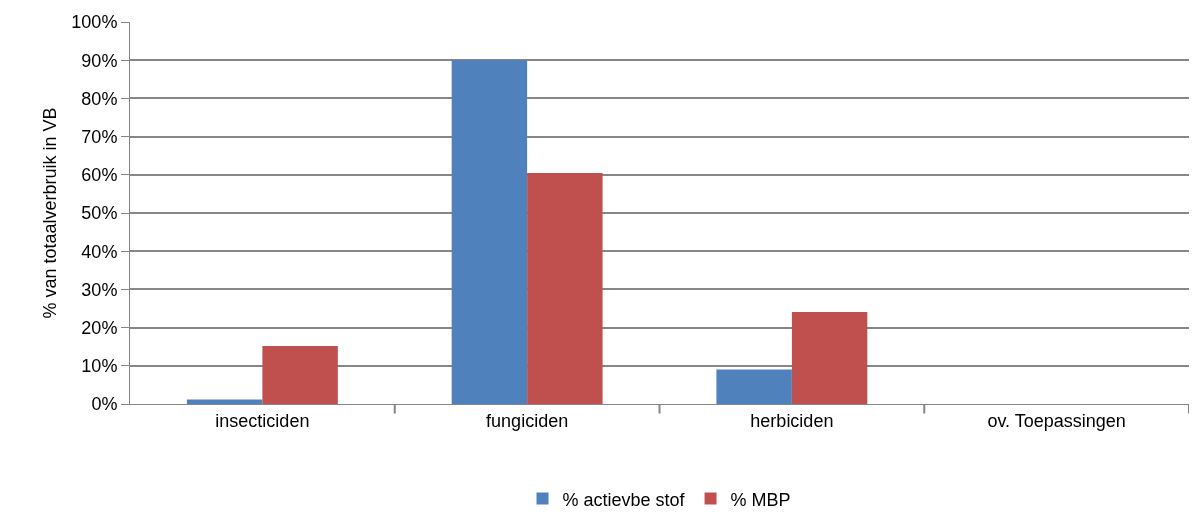 The image size is (1197, 526). What do you see at coordinates (49, 213) in the screenshot?
I see `y-axis-title: % van totaalverbruik in VB` at bounding box center [49, 213].